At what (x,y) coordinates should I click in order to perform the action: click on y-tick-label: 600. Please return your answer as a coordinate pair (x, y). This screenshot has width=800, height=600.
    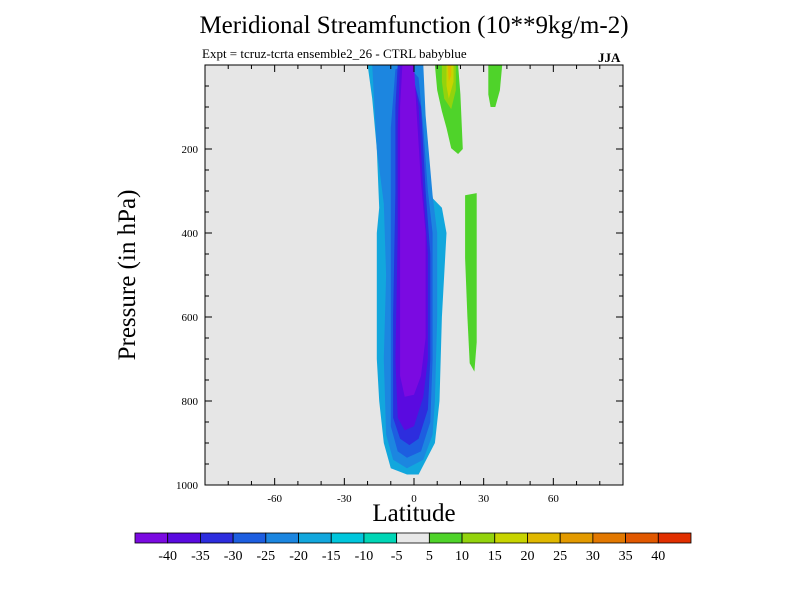
    Looking at the image, I should click on (190, 318).